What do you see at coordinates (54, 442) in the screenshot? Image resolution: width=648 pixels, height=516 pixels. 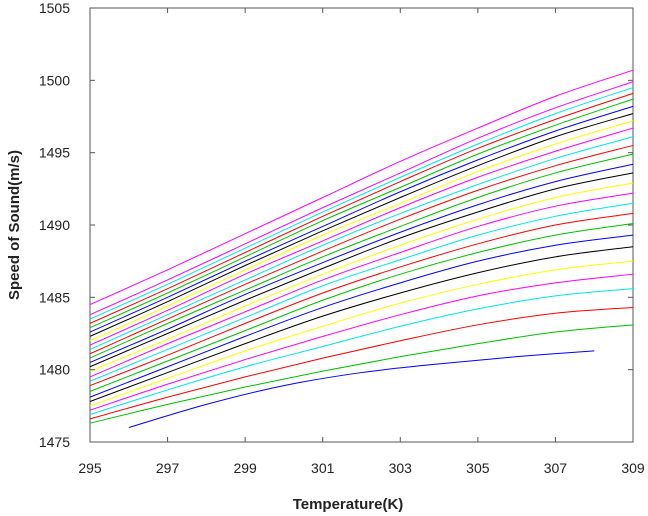 I see `y-tick-label: 1475` at bounding box center [54, 442].